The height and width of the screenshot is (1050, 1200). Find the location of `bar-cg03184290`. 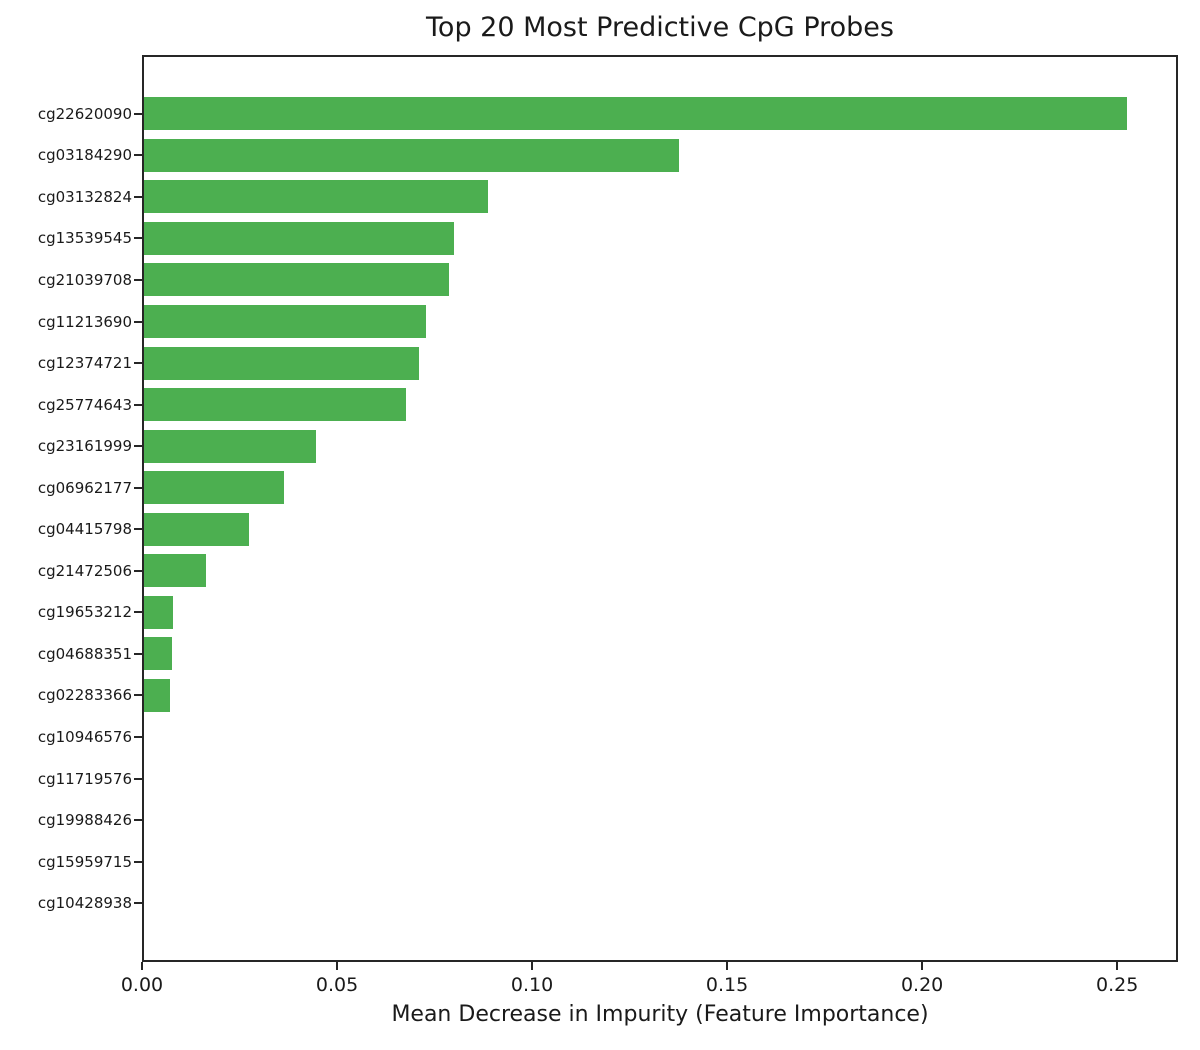

bar-cg03184290 is located at coordinates (411, 155).